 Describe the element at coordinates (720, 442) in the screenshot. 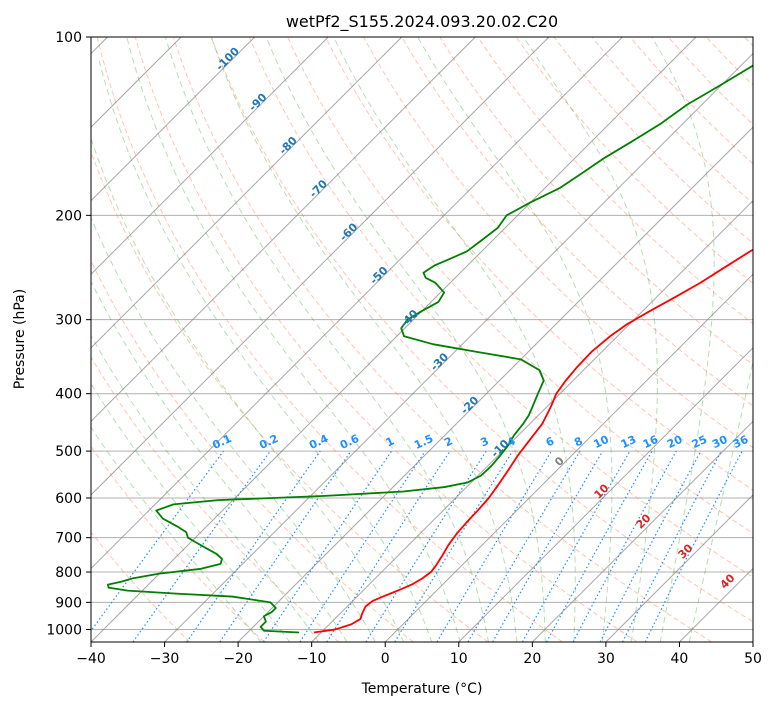

I see `mixing-ratio-label: 30` at that location.